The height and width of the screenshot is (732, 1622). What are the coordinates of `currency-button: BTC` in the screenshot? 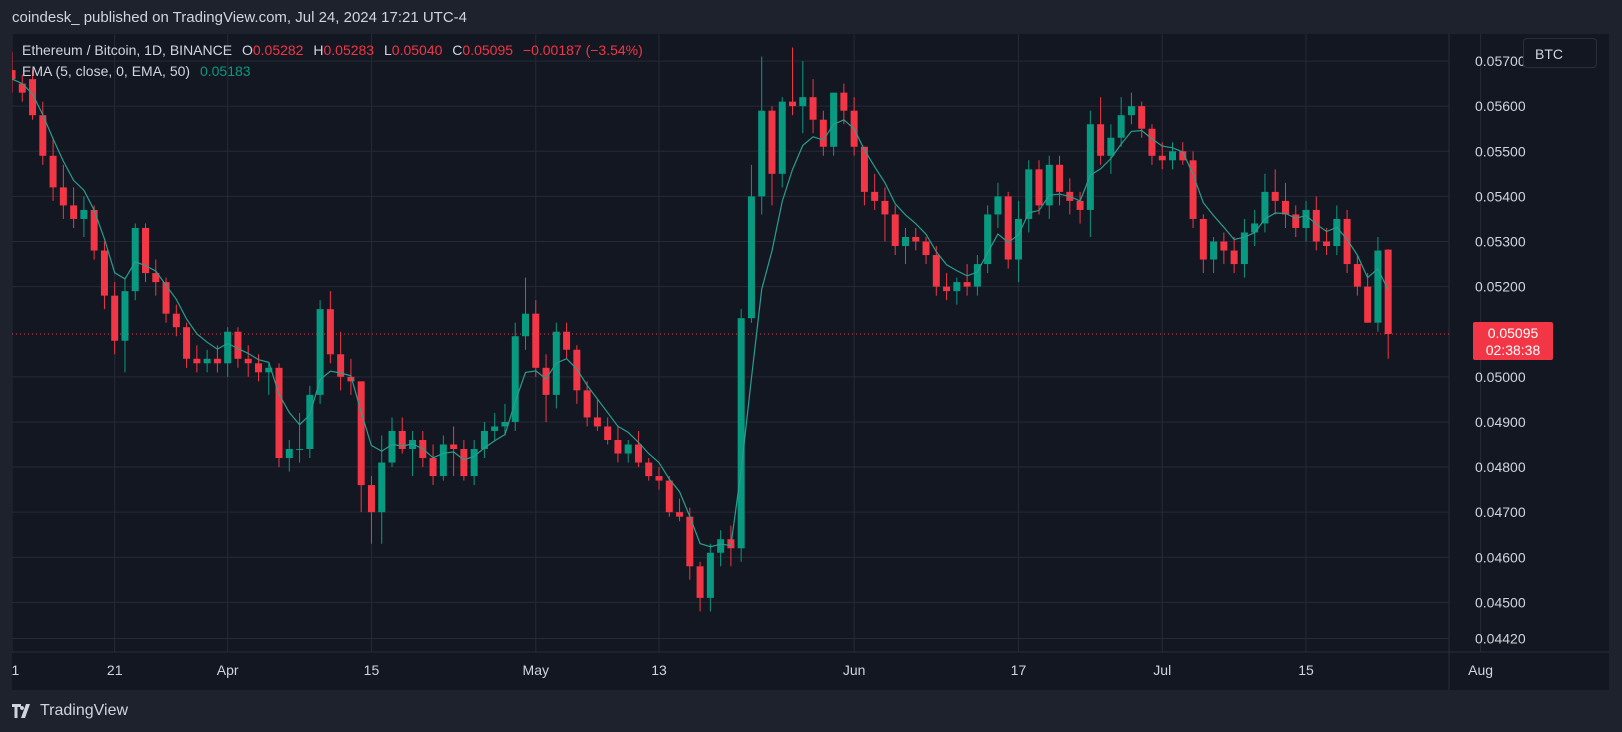 It's located at (1560, 53).